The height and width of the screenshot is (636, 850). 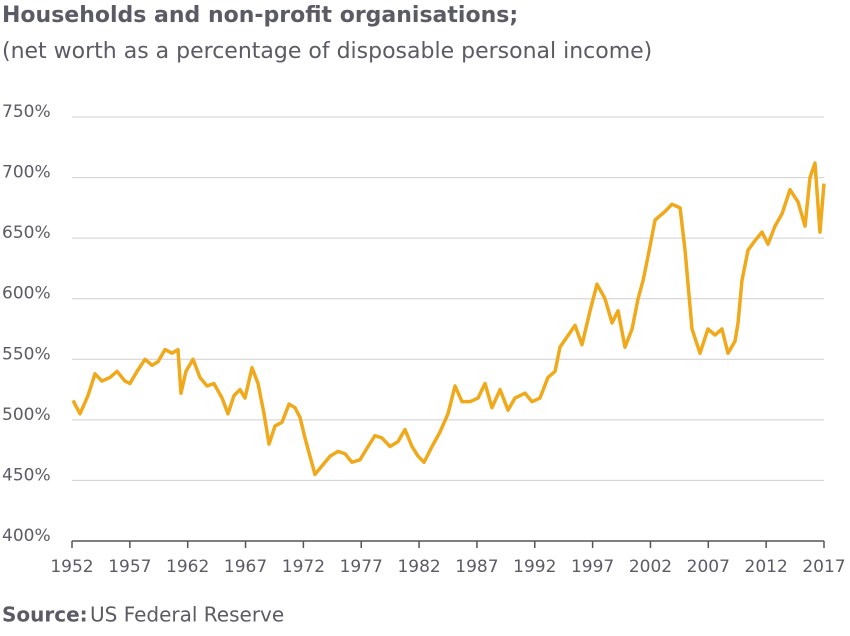 I want to click on x-tick-label: 1997, so click(x=592, y=567).